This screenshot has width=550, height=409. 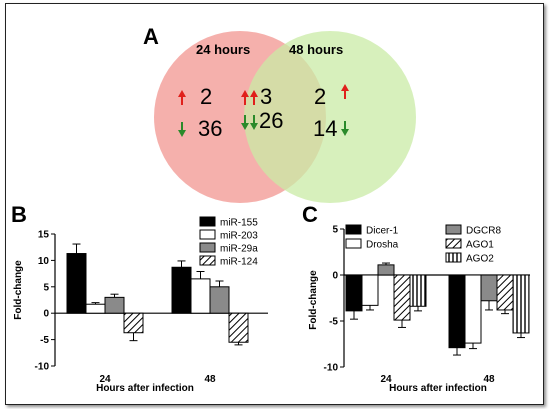 I want to click on venn-right-down-count: 14, so click(x=325, y=128).